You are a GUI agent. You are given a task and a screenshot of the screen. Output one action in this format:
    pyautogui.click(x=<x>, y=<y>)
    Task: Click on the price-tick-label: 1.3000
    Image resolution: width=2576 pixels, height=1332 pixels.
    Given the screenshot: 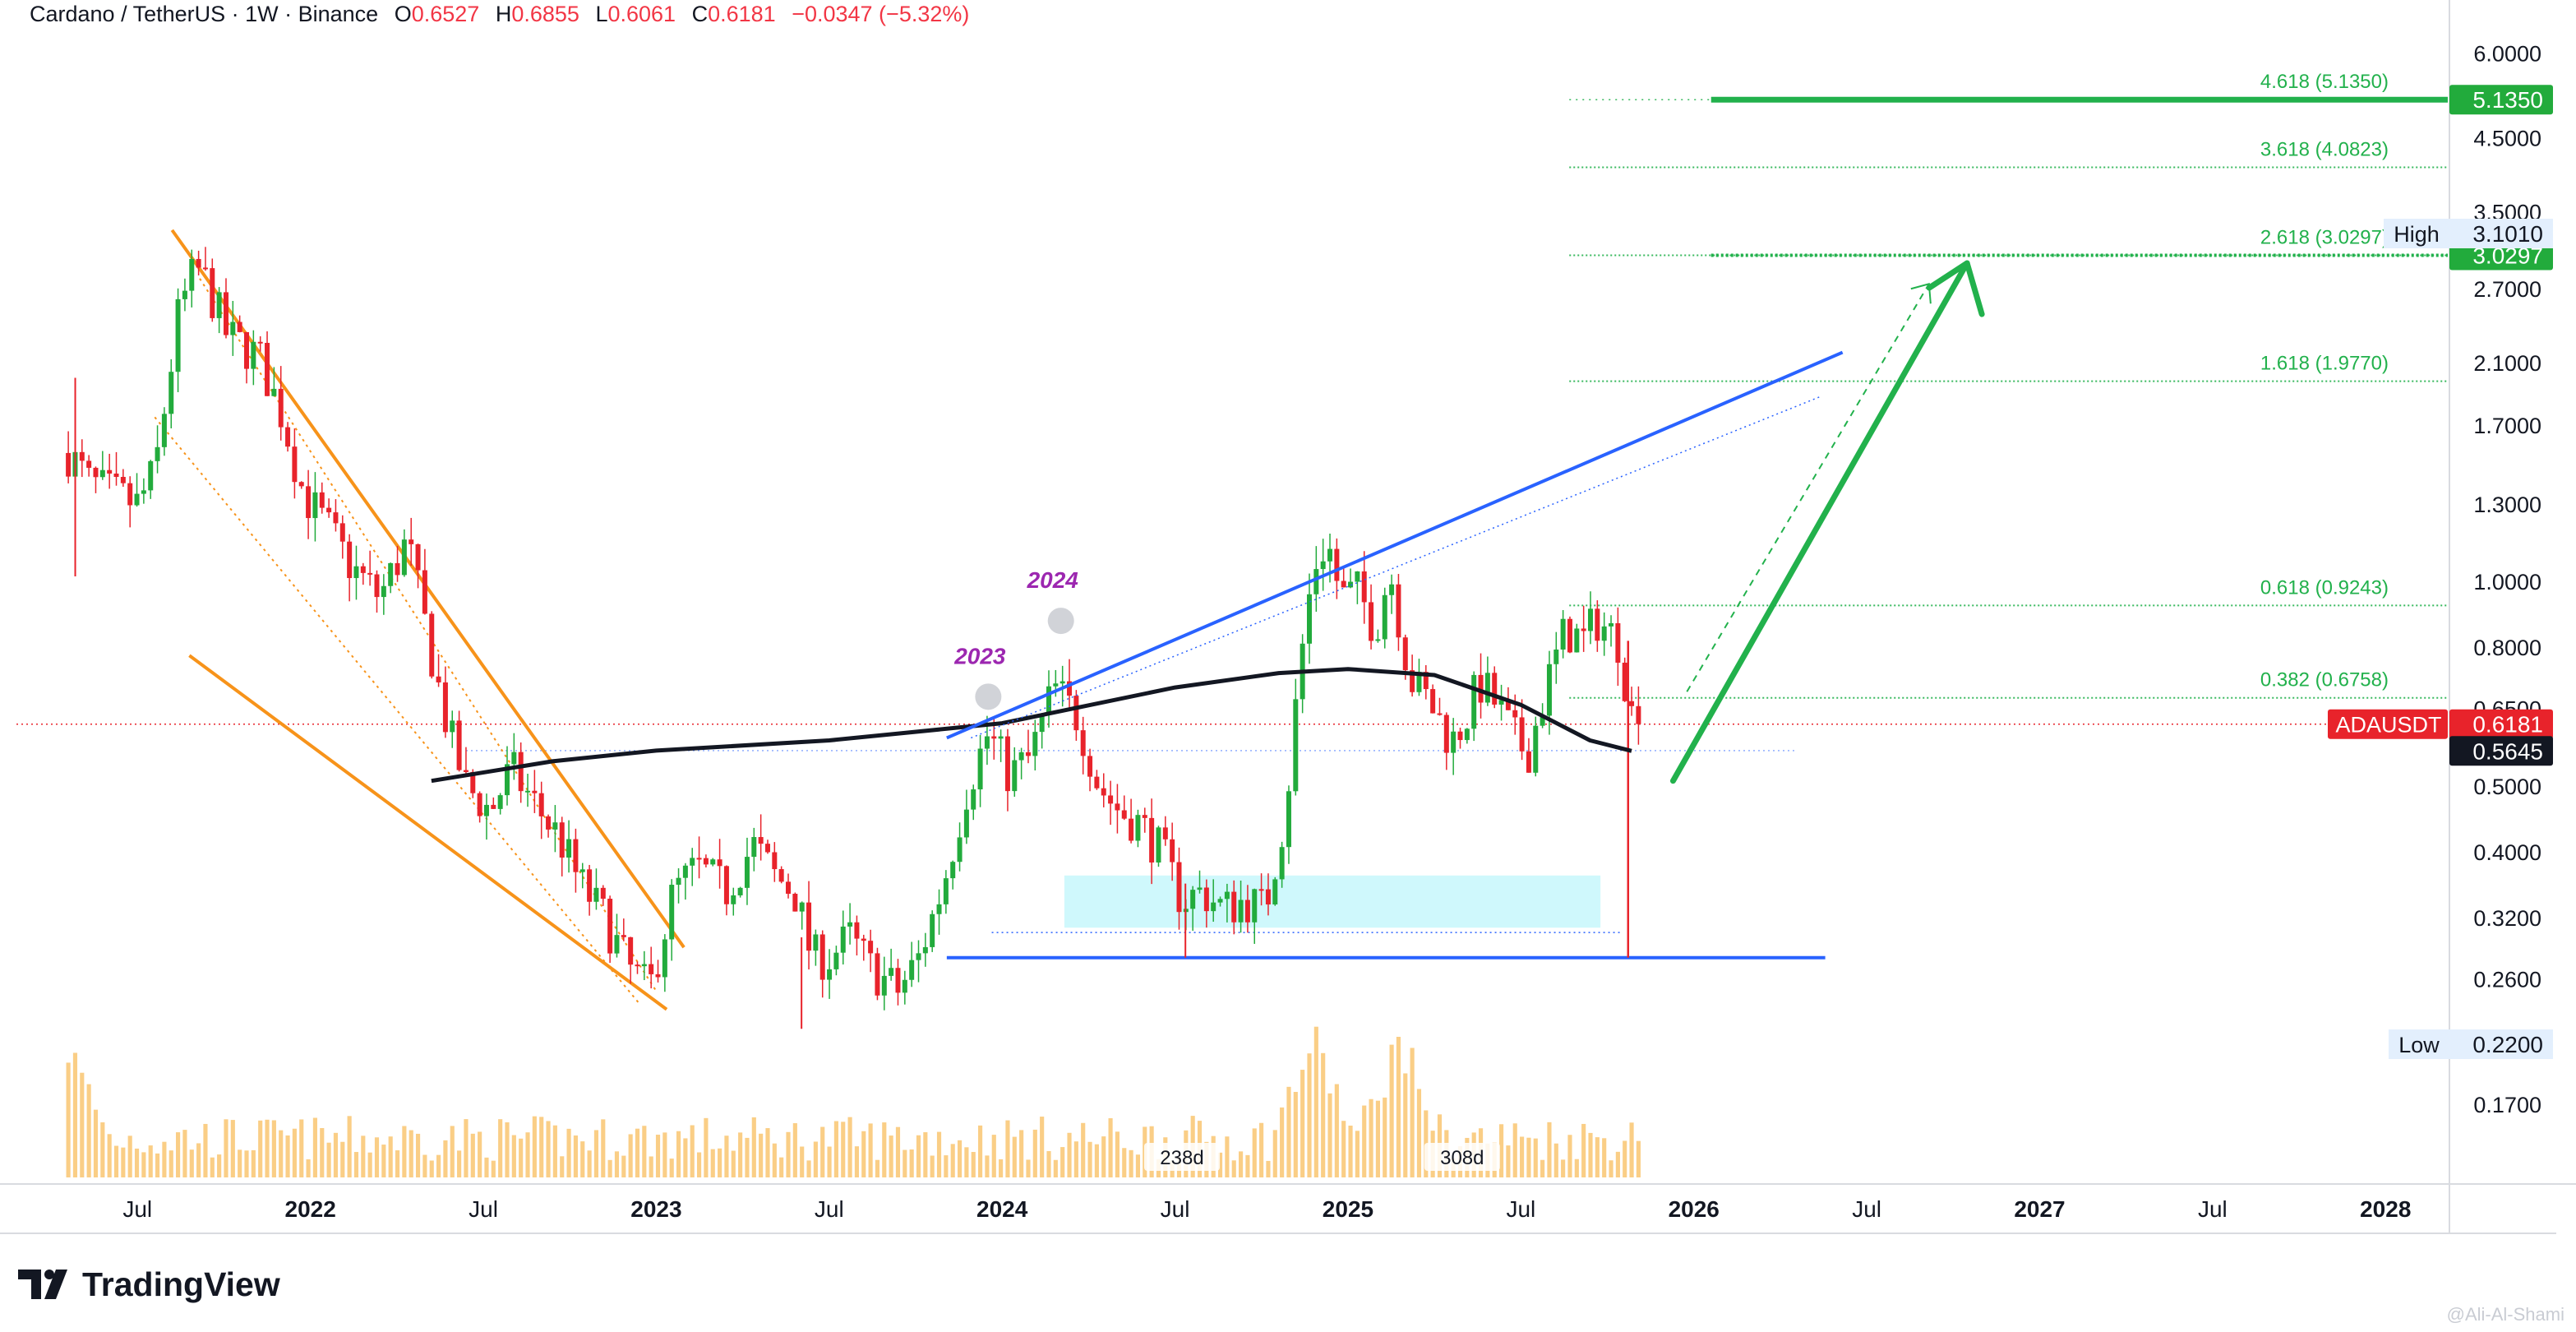 What is the action you would take?
    pyautogui.click(x=2507, y=505)
    